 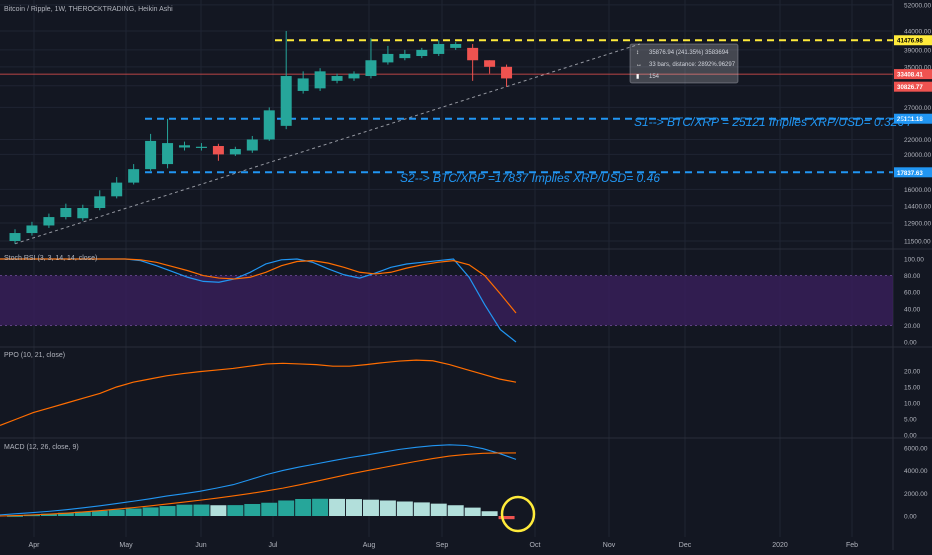 I want to click on ppo-tick-label: 10.00, so click(x=912, y=404).